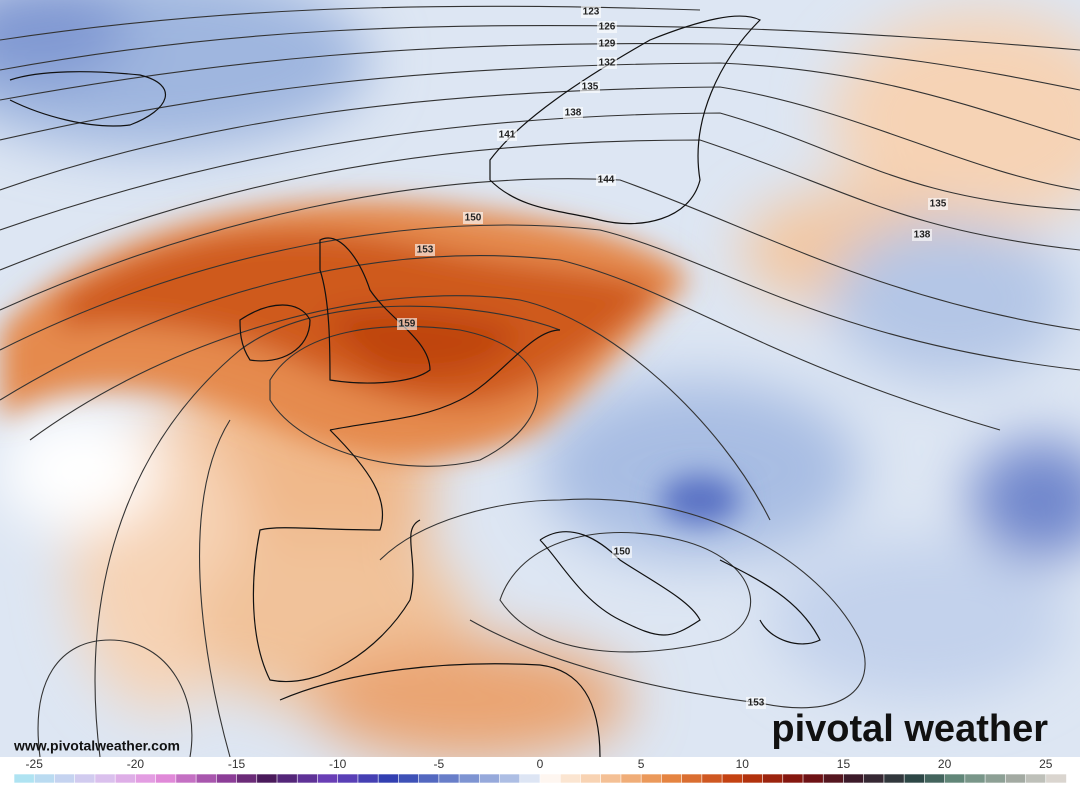  I want to click on colorbar-tick-label: -5, so click(439, 764).